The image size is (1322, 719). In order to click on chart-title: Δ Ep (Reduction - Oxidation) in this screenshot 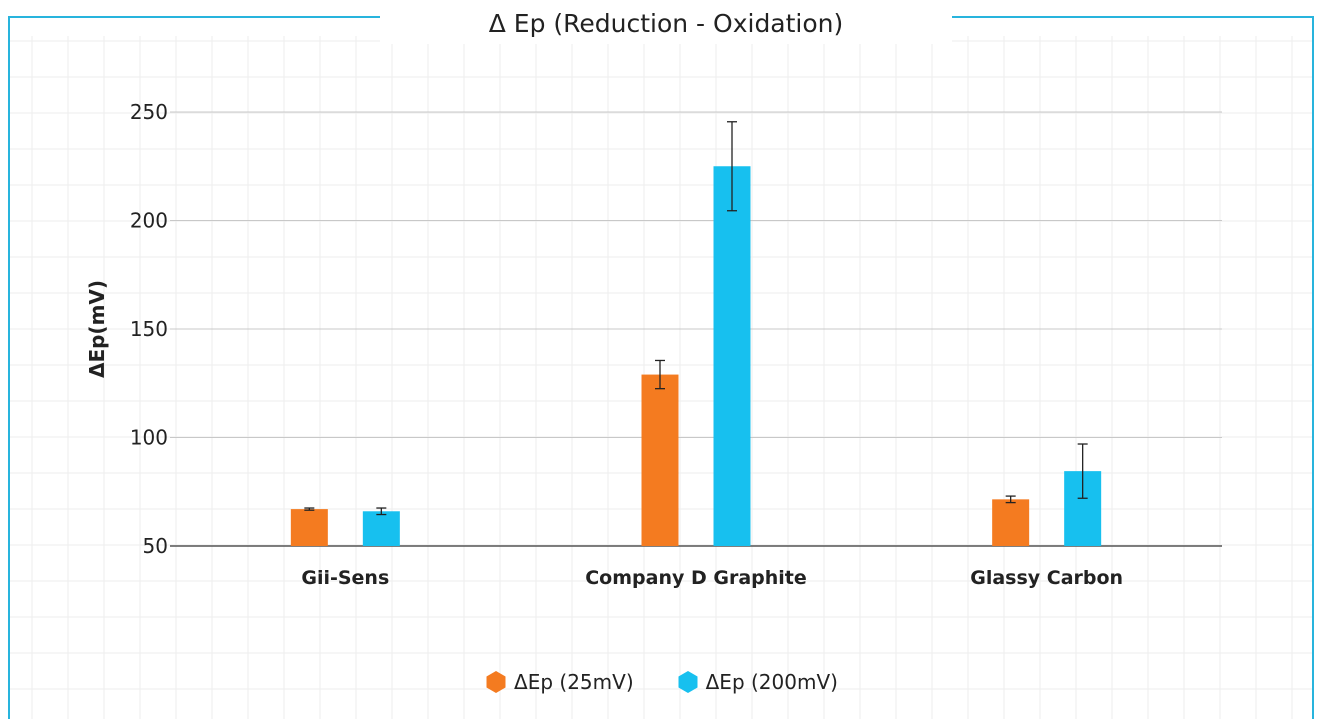, I will do `click(666, 24)`.